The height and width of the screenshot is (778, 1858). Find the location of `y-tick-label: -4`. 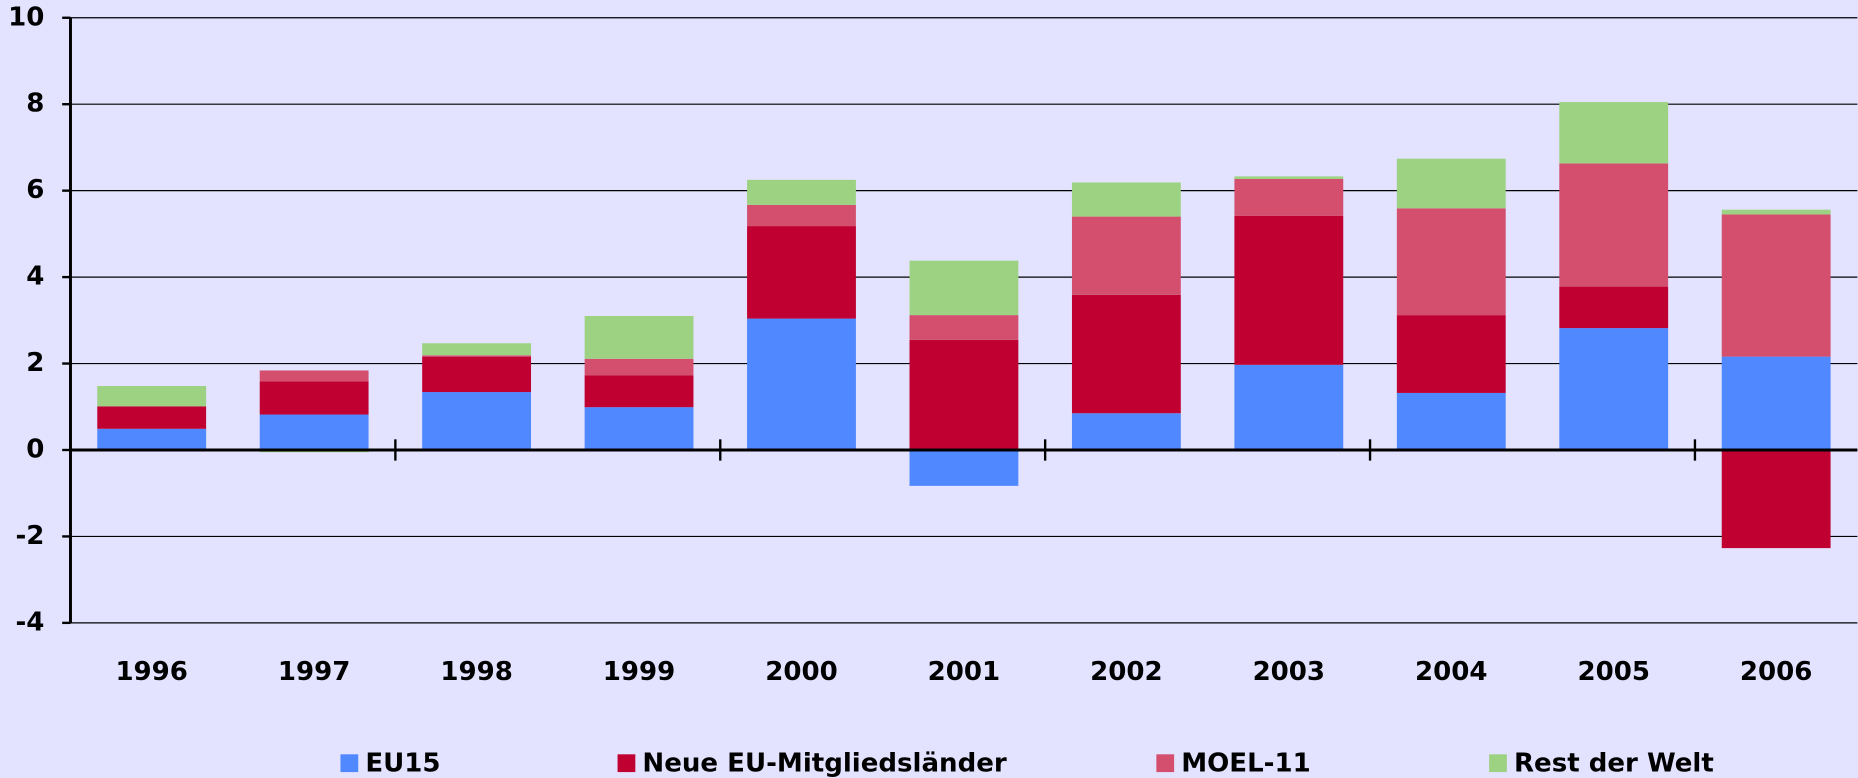

y-tick-label: -4 is located at coordinates (29, 622).